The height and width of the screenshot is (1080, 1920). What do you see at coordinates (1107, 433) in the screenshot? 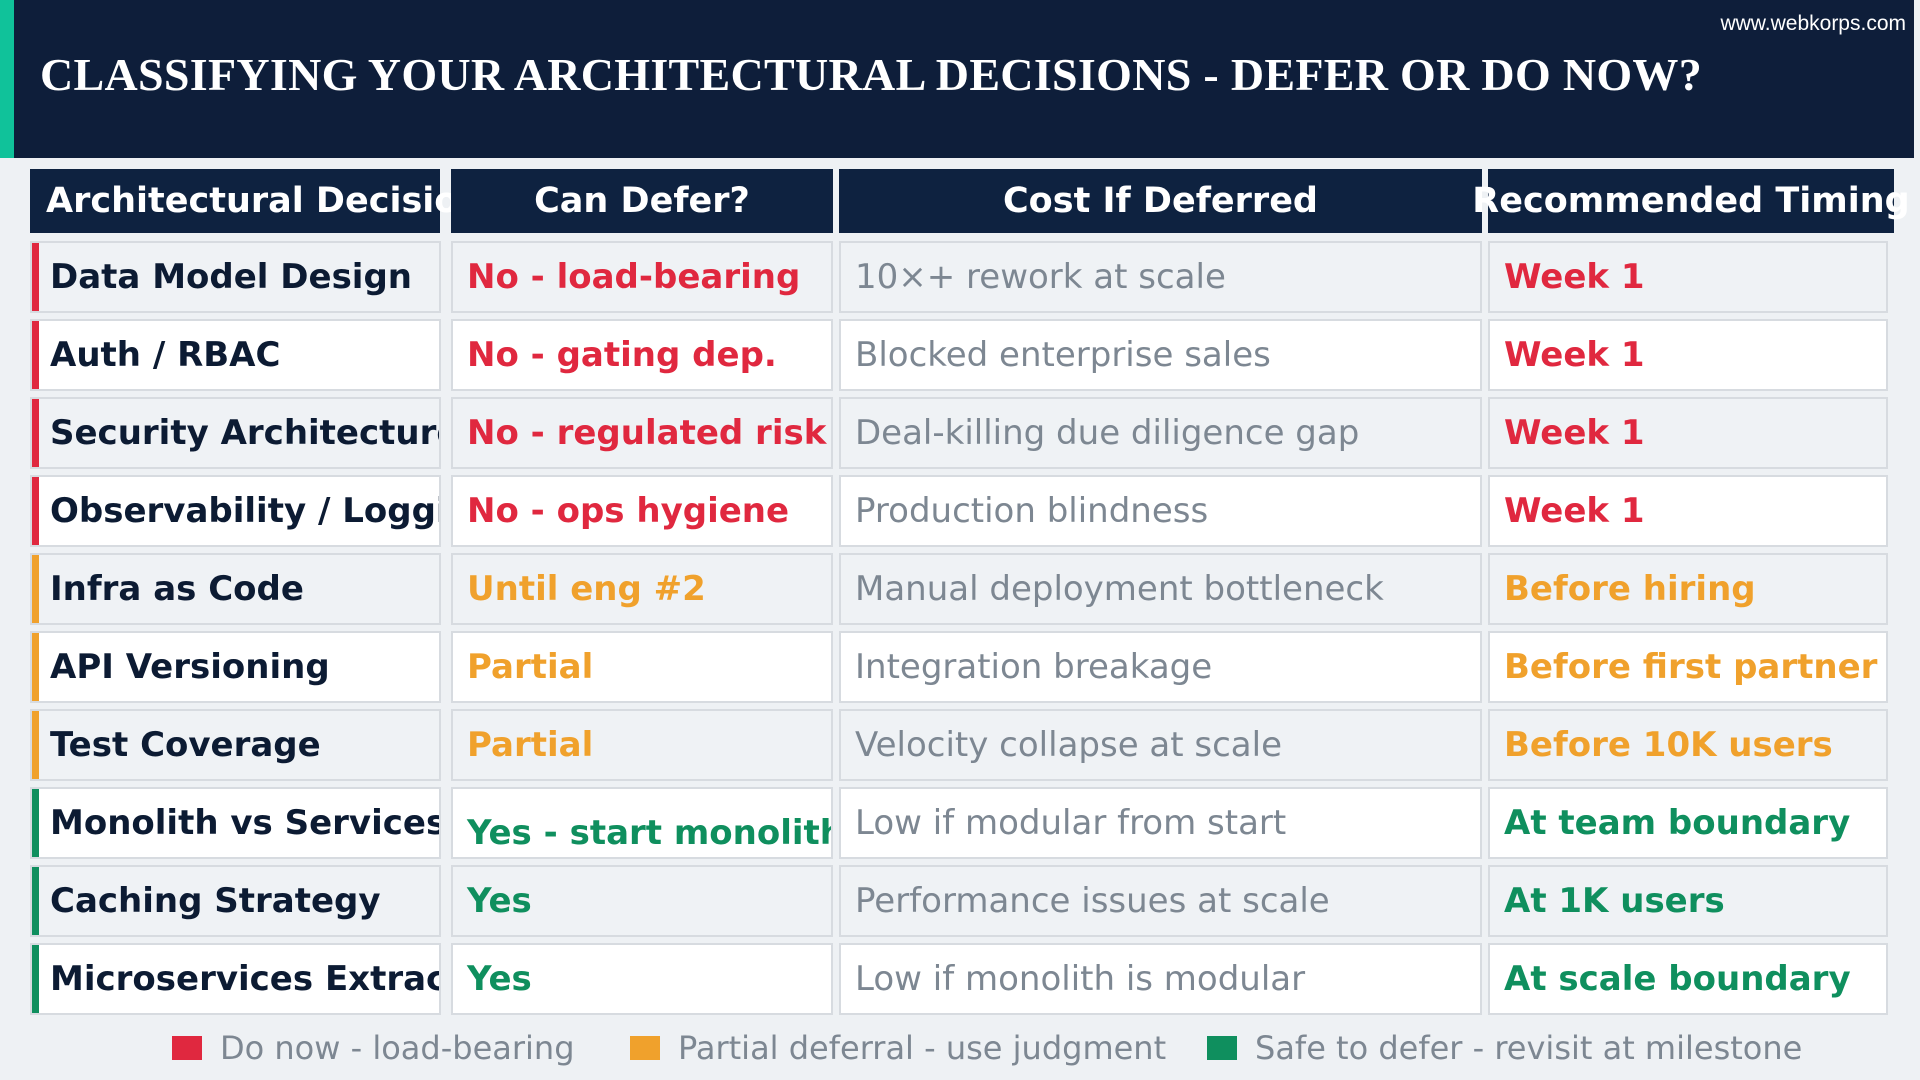
I see `cost-cell-text: Deal-killing due diligence gap` at bounding box center [1107, 433].